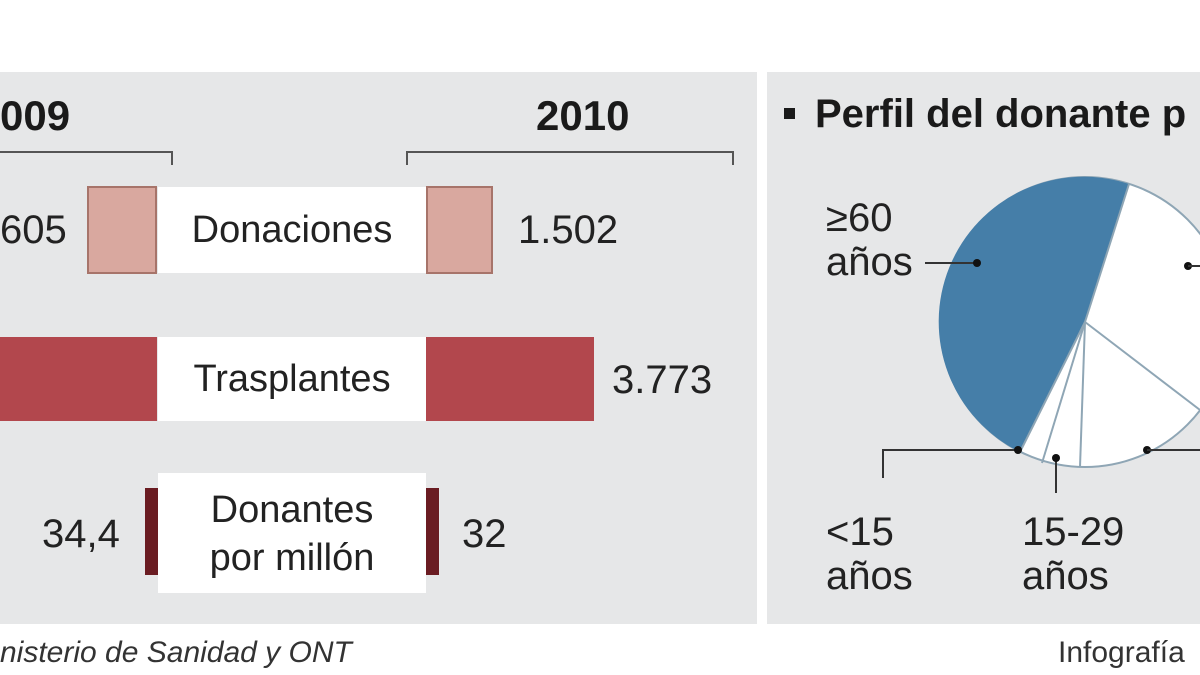 This screenshot has height=675, width=1200. What do you see at coordinates (81, 534) in the screenshot?
I see `value-donantes-2009: 34,4` at bounding box center [81, 534].